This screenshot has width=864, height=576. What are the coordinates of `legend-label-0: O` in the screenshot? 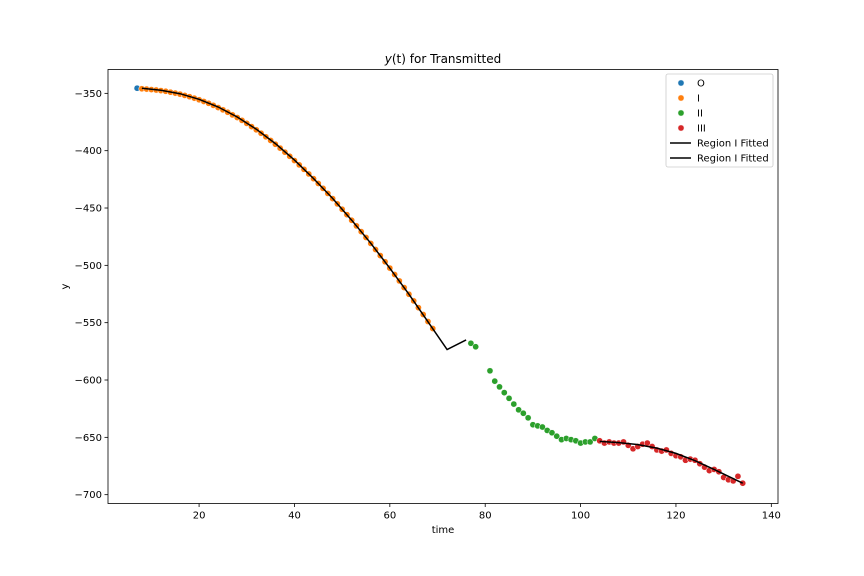 It's located at (701, 84).